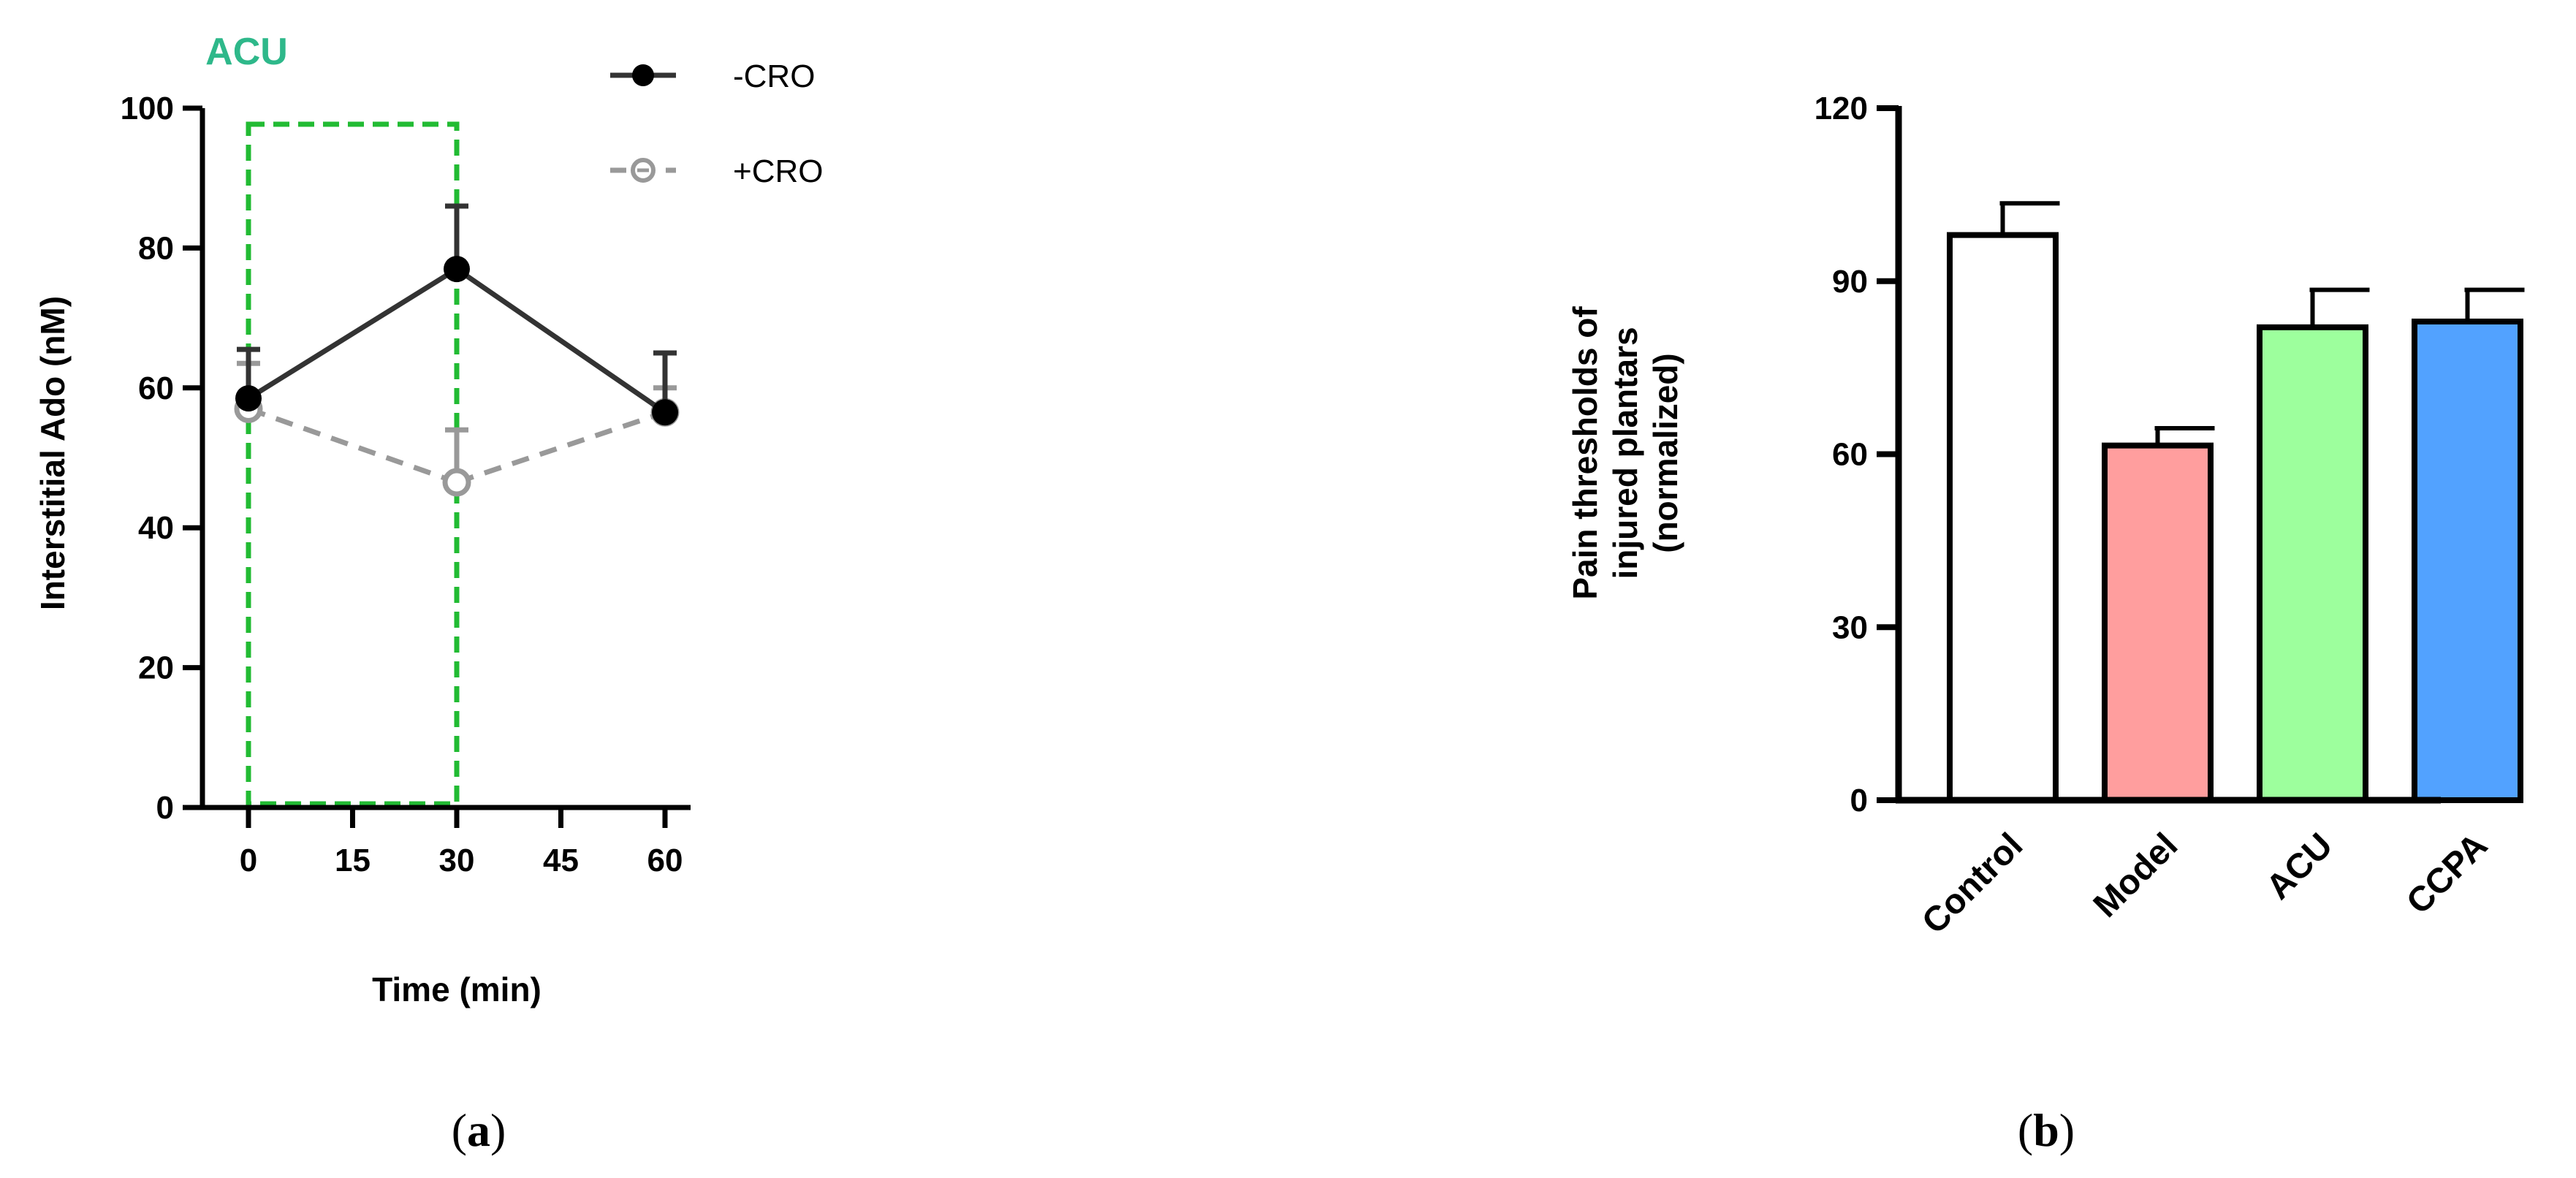 Image resolution: width=2576 pixels, height=1178 pixels. I want to click on panel-b-y-ticks: 0 30 60 90 120, so click(1857, 454).